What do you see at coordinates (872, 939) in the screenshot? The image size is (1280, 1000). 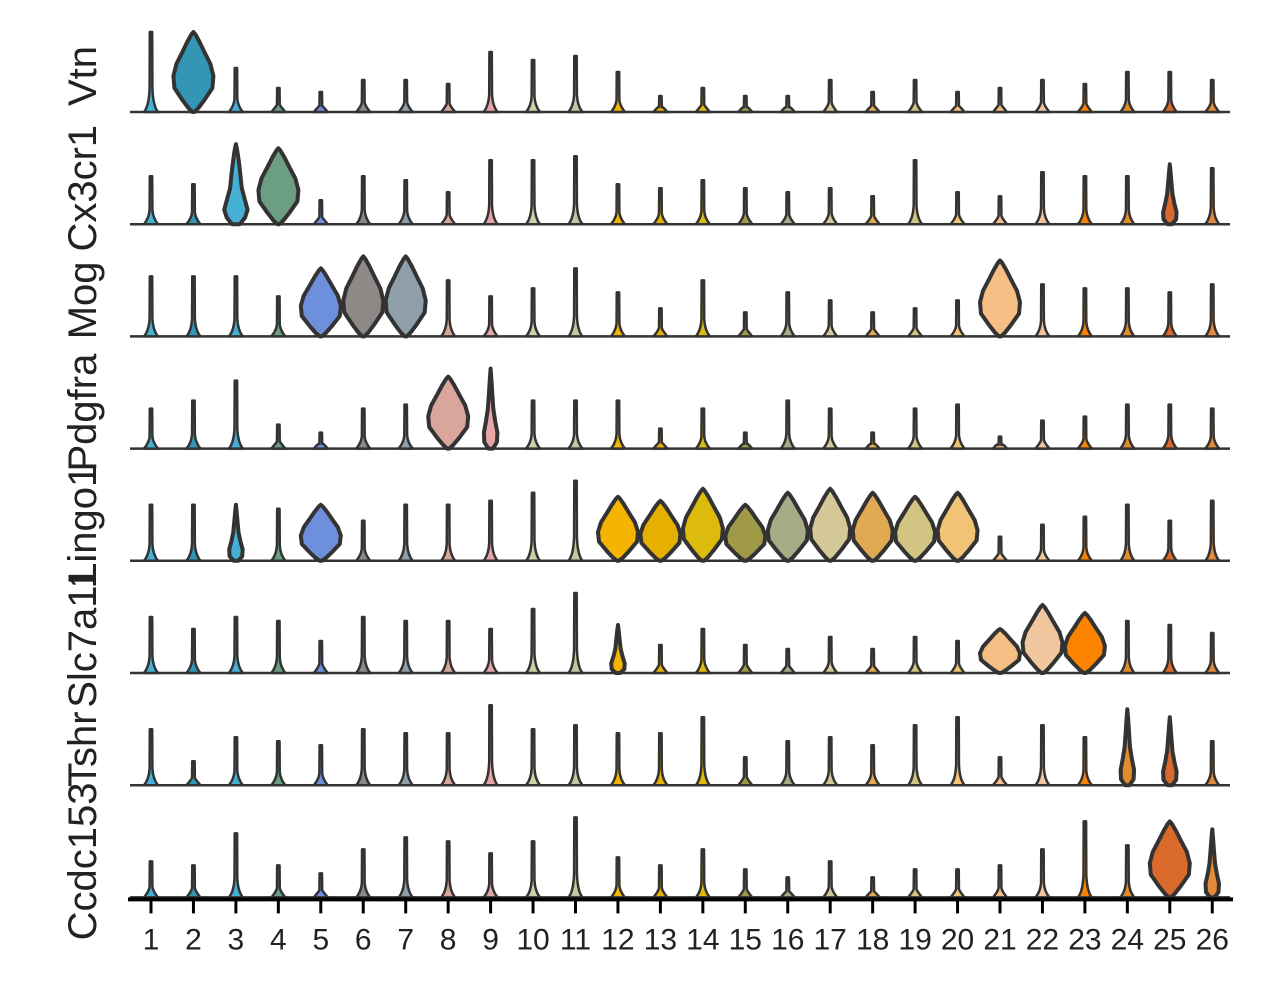 I see `x-tick-label: 18` at bounding box center [872, 939].